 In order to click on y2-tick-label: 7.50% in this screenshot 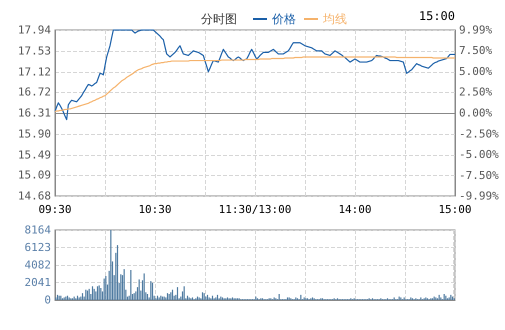, I will do `click(475, 51)`.